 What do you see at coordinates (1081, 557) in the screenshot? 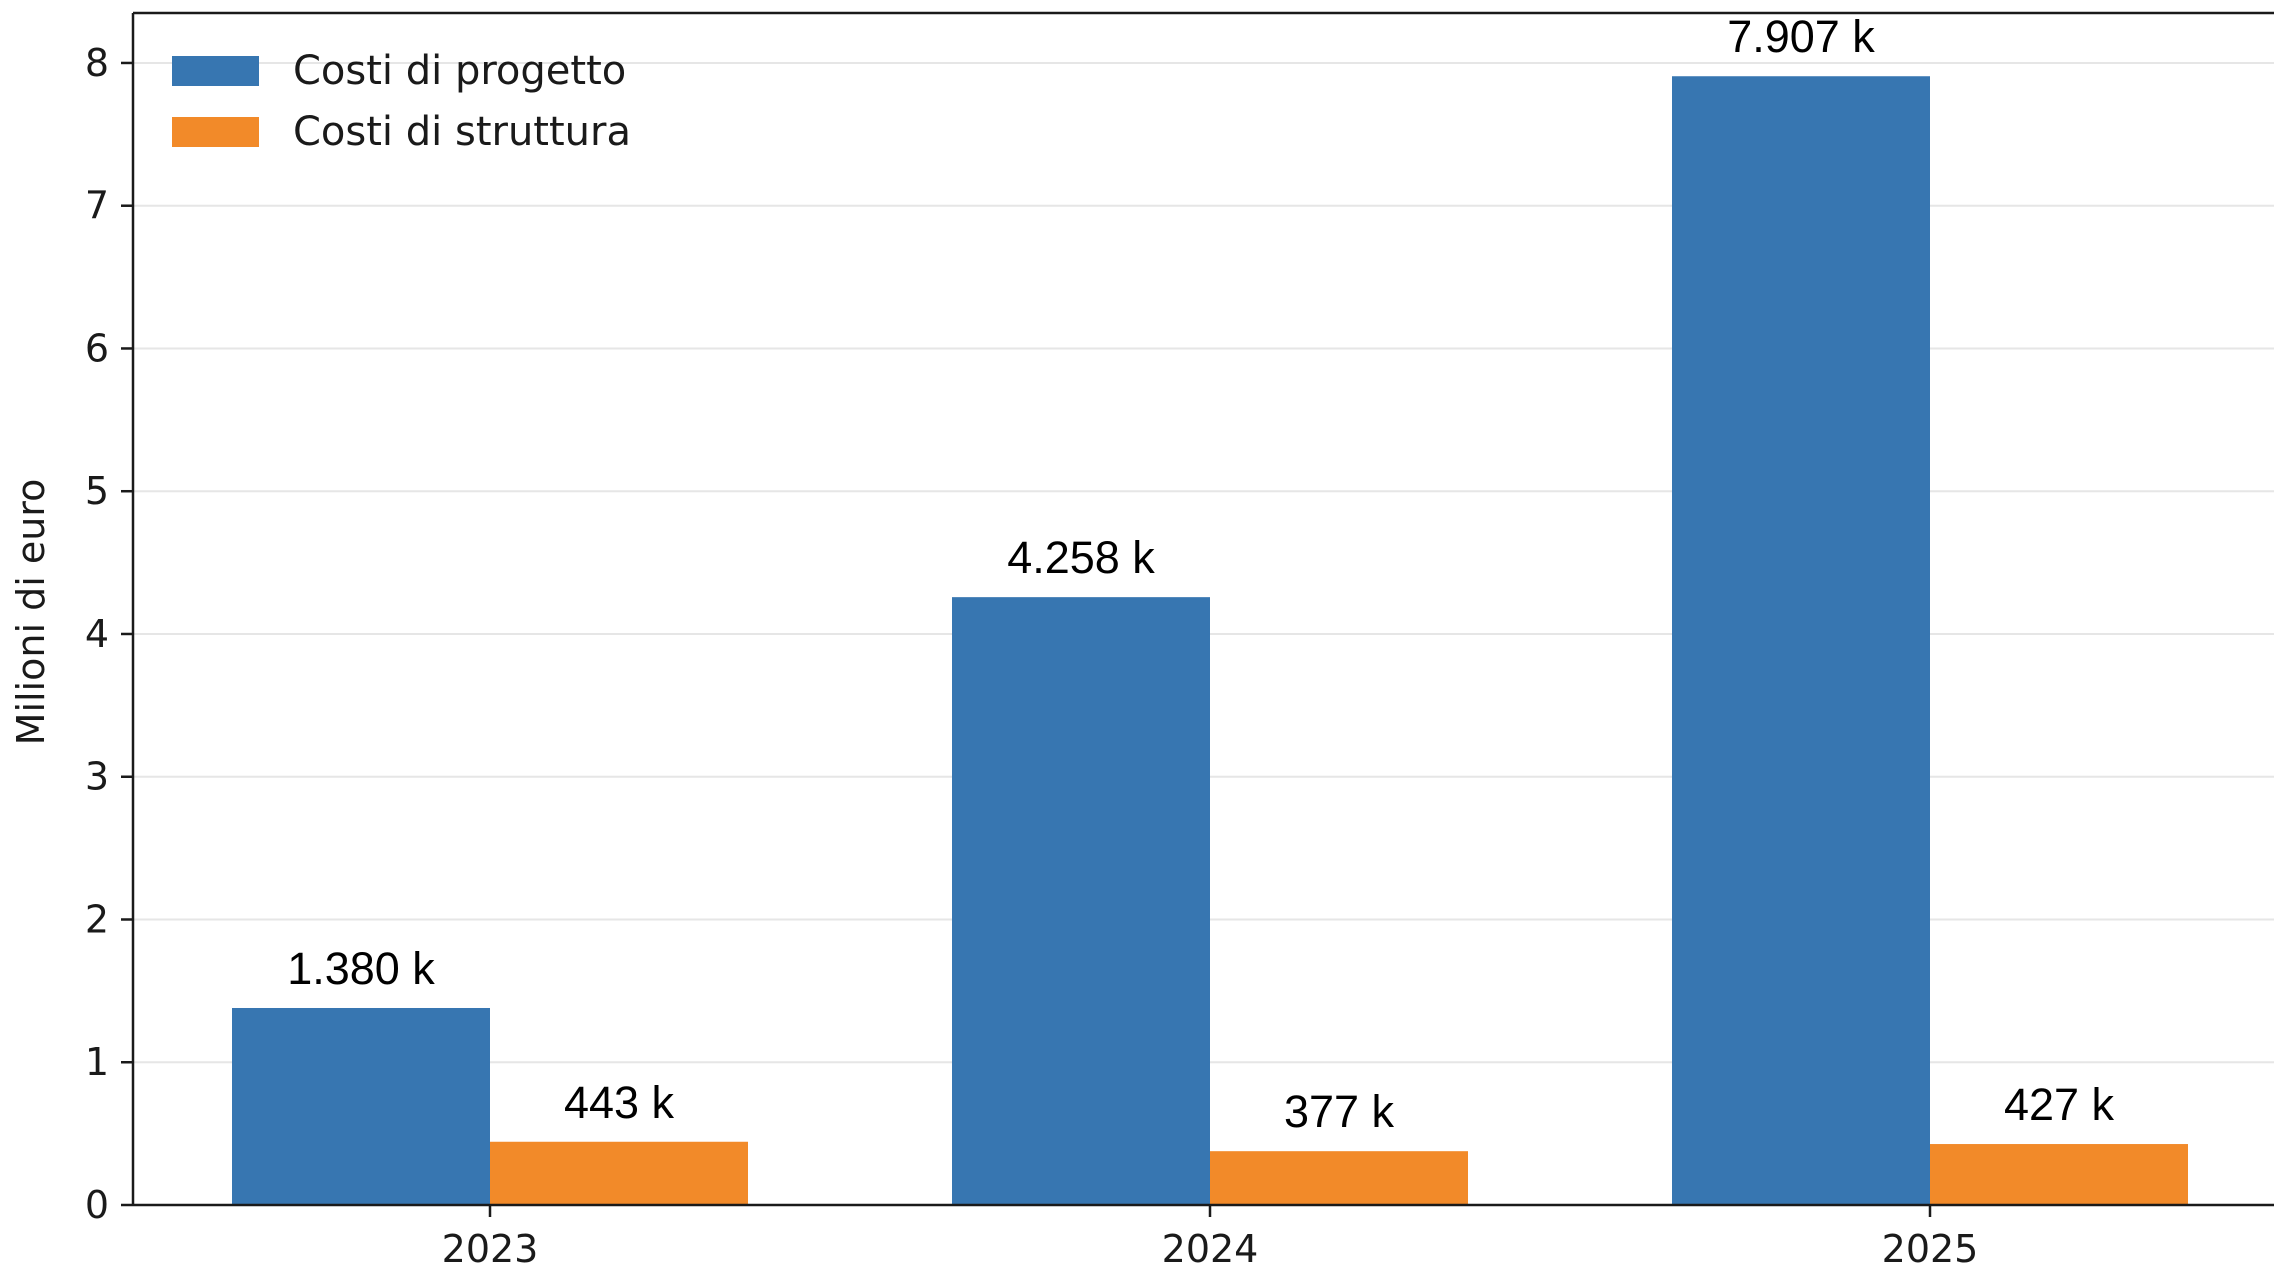
I see `bar-value-label: 4.258 k` at bounding box center [1081, 557].